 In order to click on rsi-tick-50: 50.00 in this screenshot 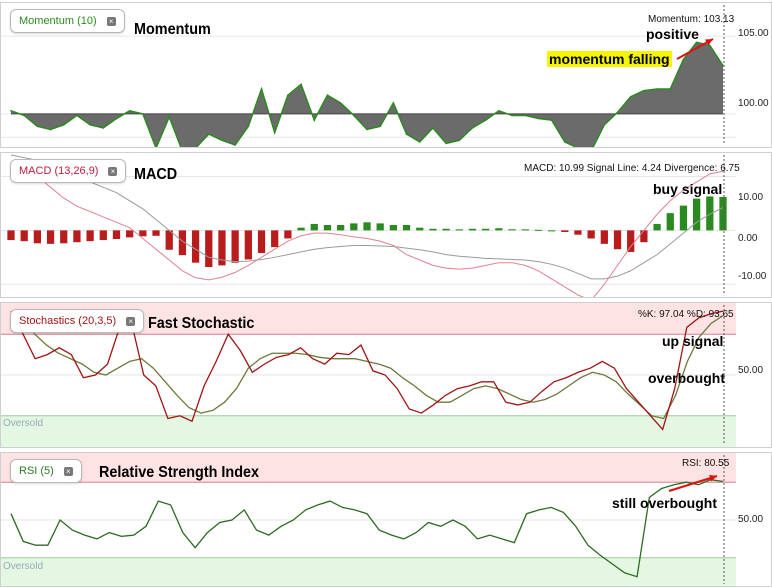, I will do `click(751, 519)`.